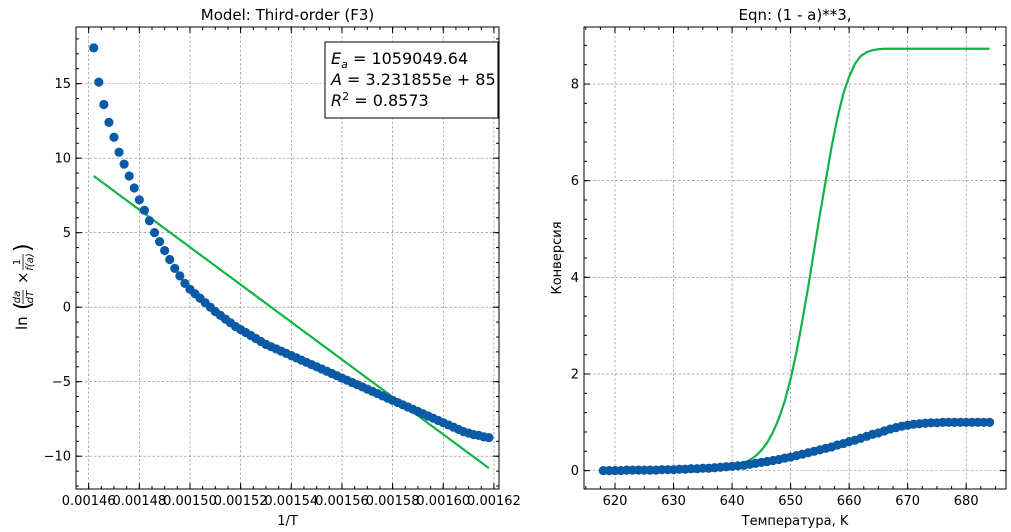 This screenshot has height=532, width=1011. I want to click on annotation-line: R2 = 0.8573, so click(380, 100).